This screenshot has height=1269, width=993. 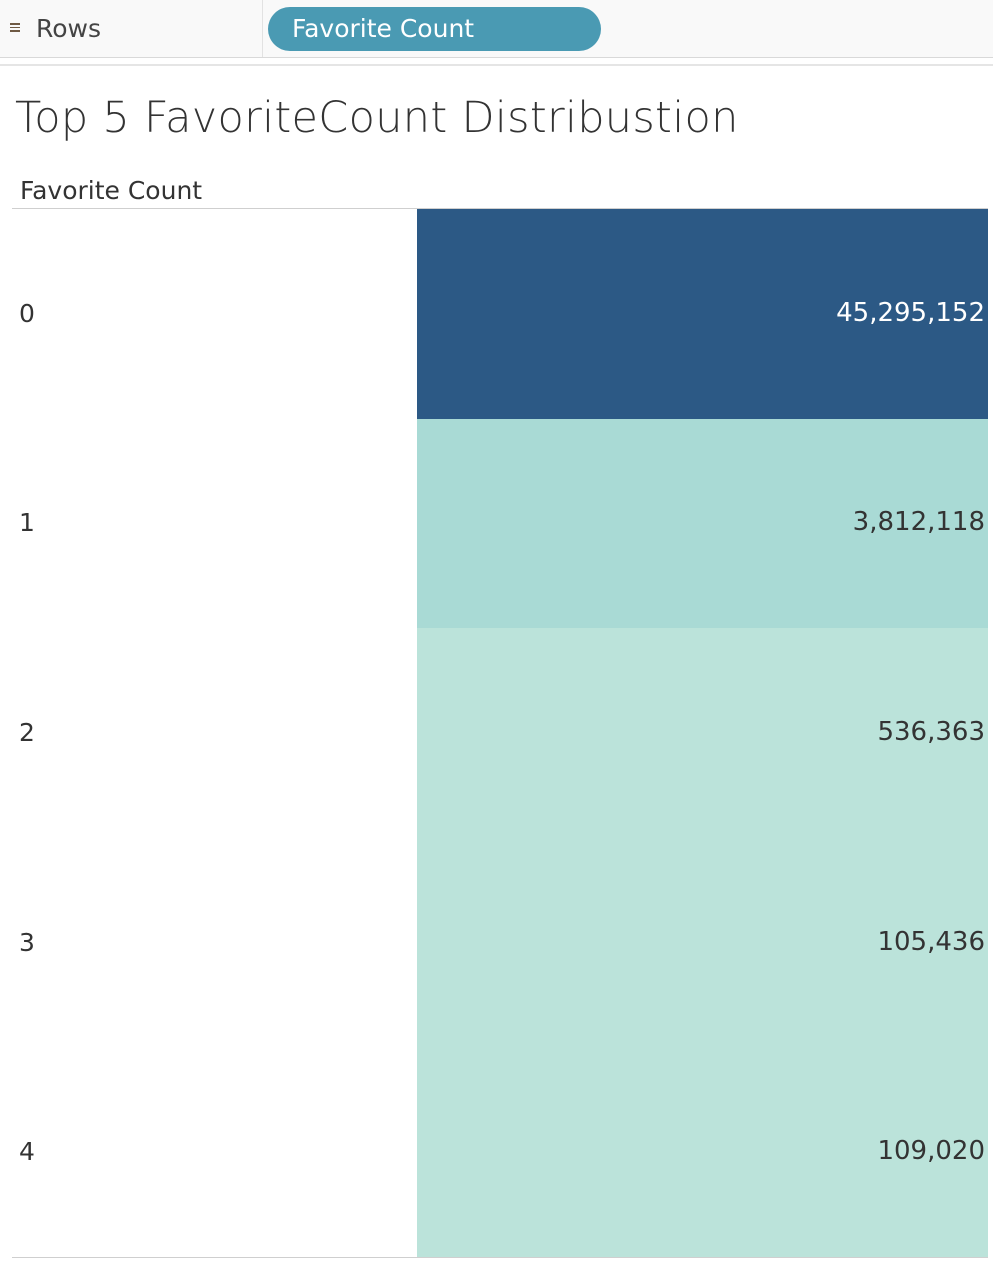 I want to click on cell-value-label: 3,812,118, so click(x=918, y=522).